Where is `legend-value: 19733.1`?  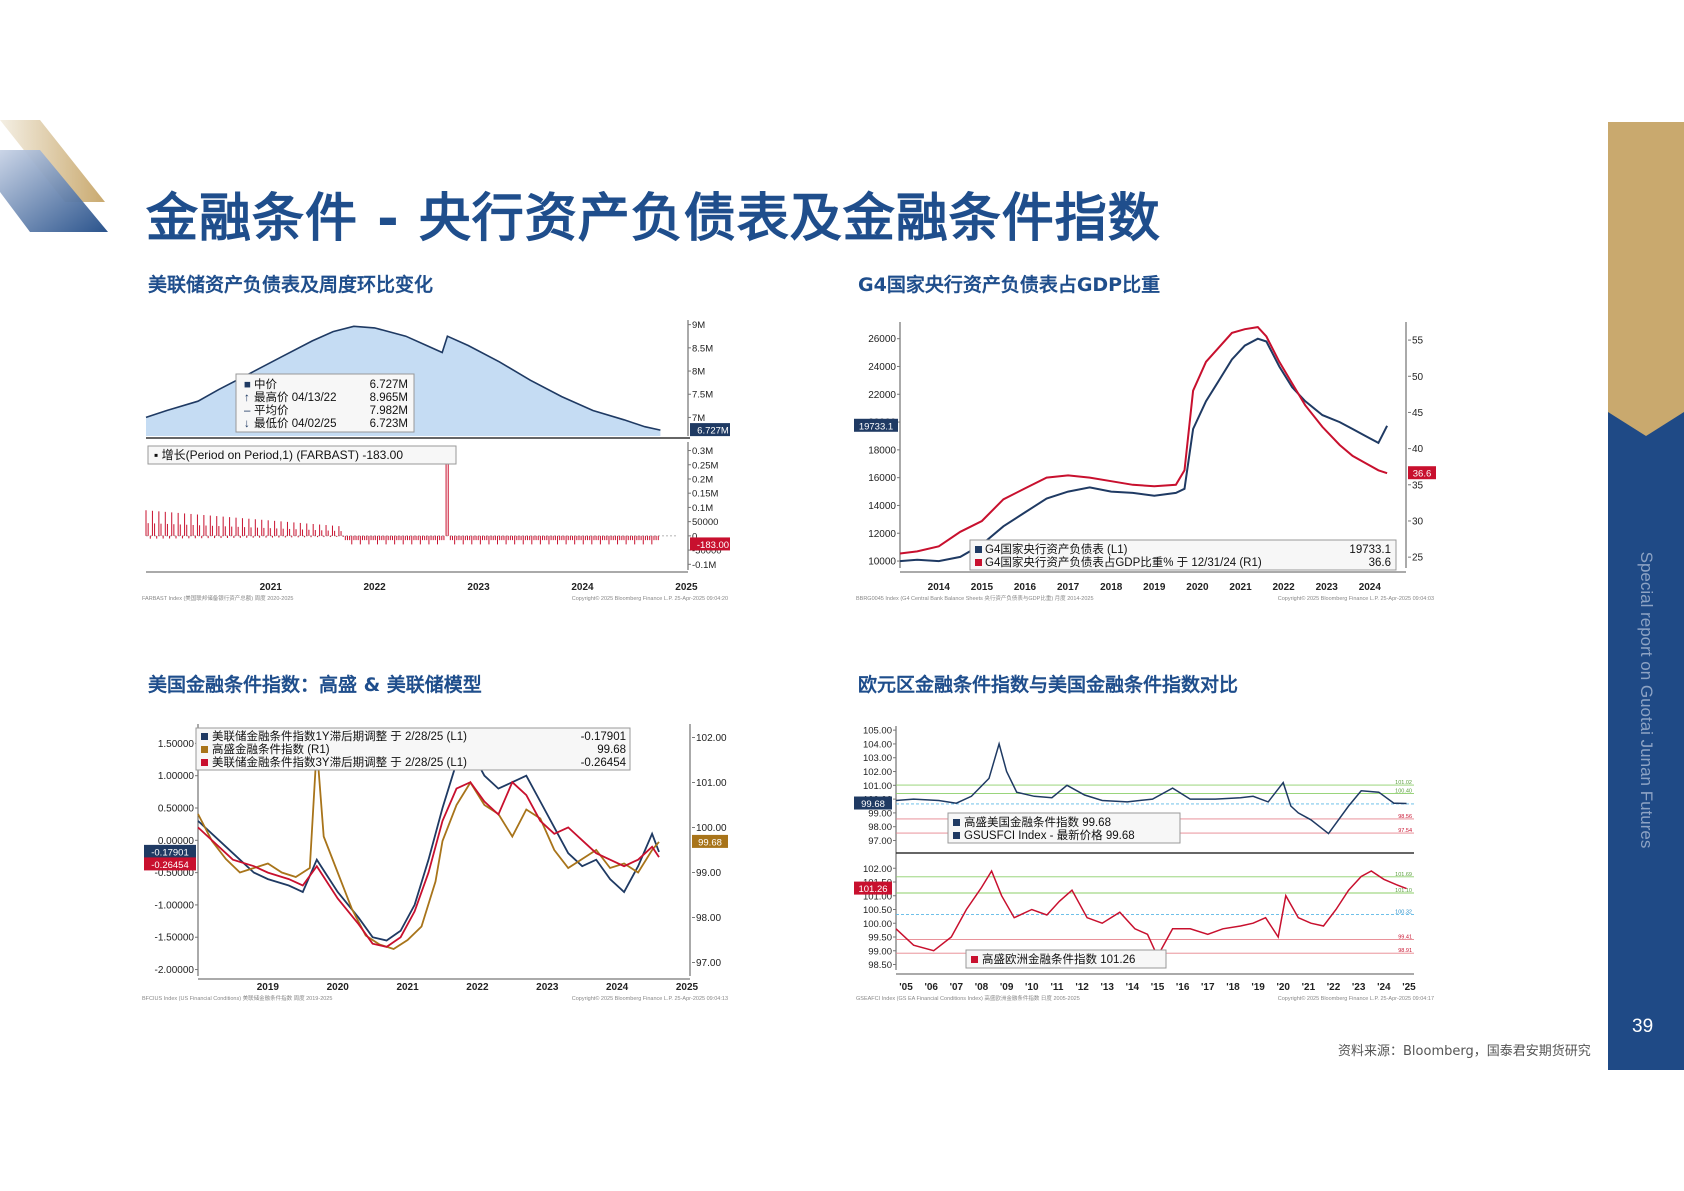
legend-value: 19733.1 is located at coordinates (1370, 550).